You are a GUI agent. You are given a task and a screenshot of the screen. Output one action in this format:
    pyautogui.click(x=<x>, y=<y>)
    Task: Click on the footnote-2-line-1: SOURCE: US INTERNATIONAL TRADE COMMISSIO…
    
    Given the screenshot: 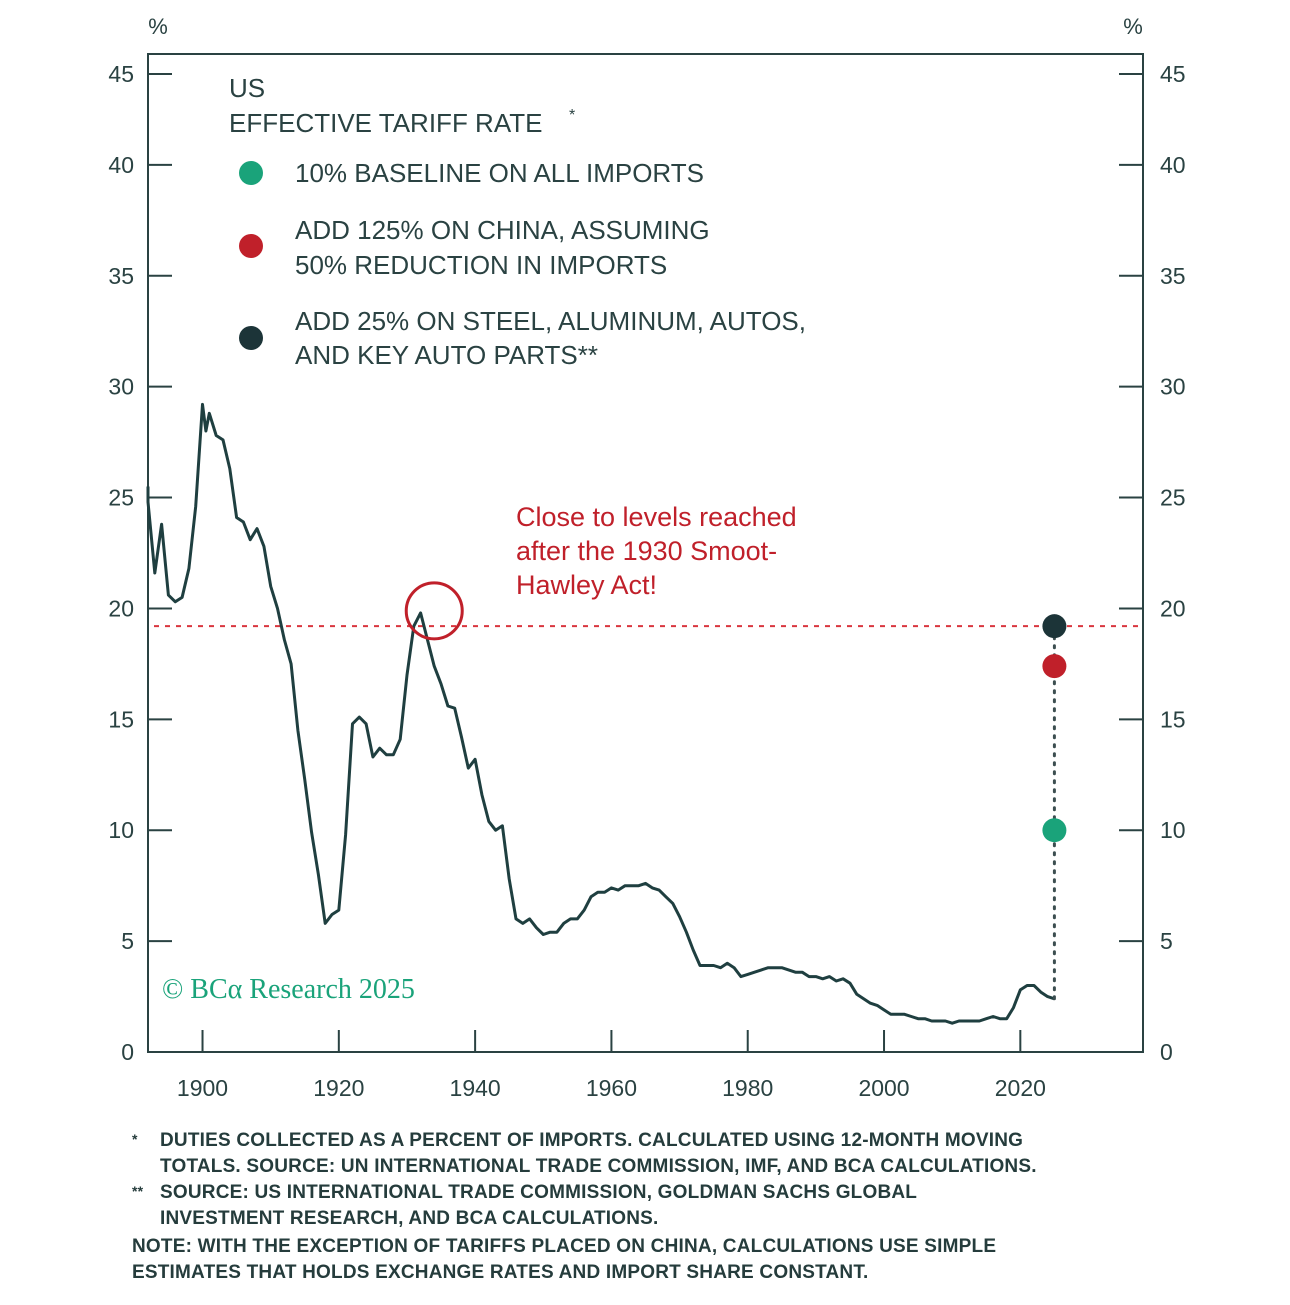 What is the action you would take?
    pyautogui.click(x=539, y=1192)
    